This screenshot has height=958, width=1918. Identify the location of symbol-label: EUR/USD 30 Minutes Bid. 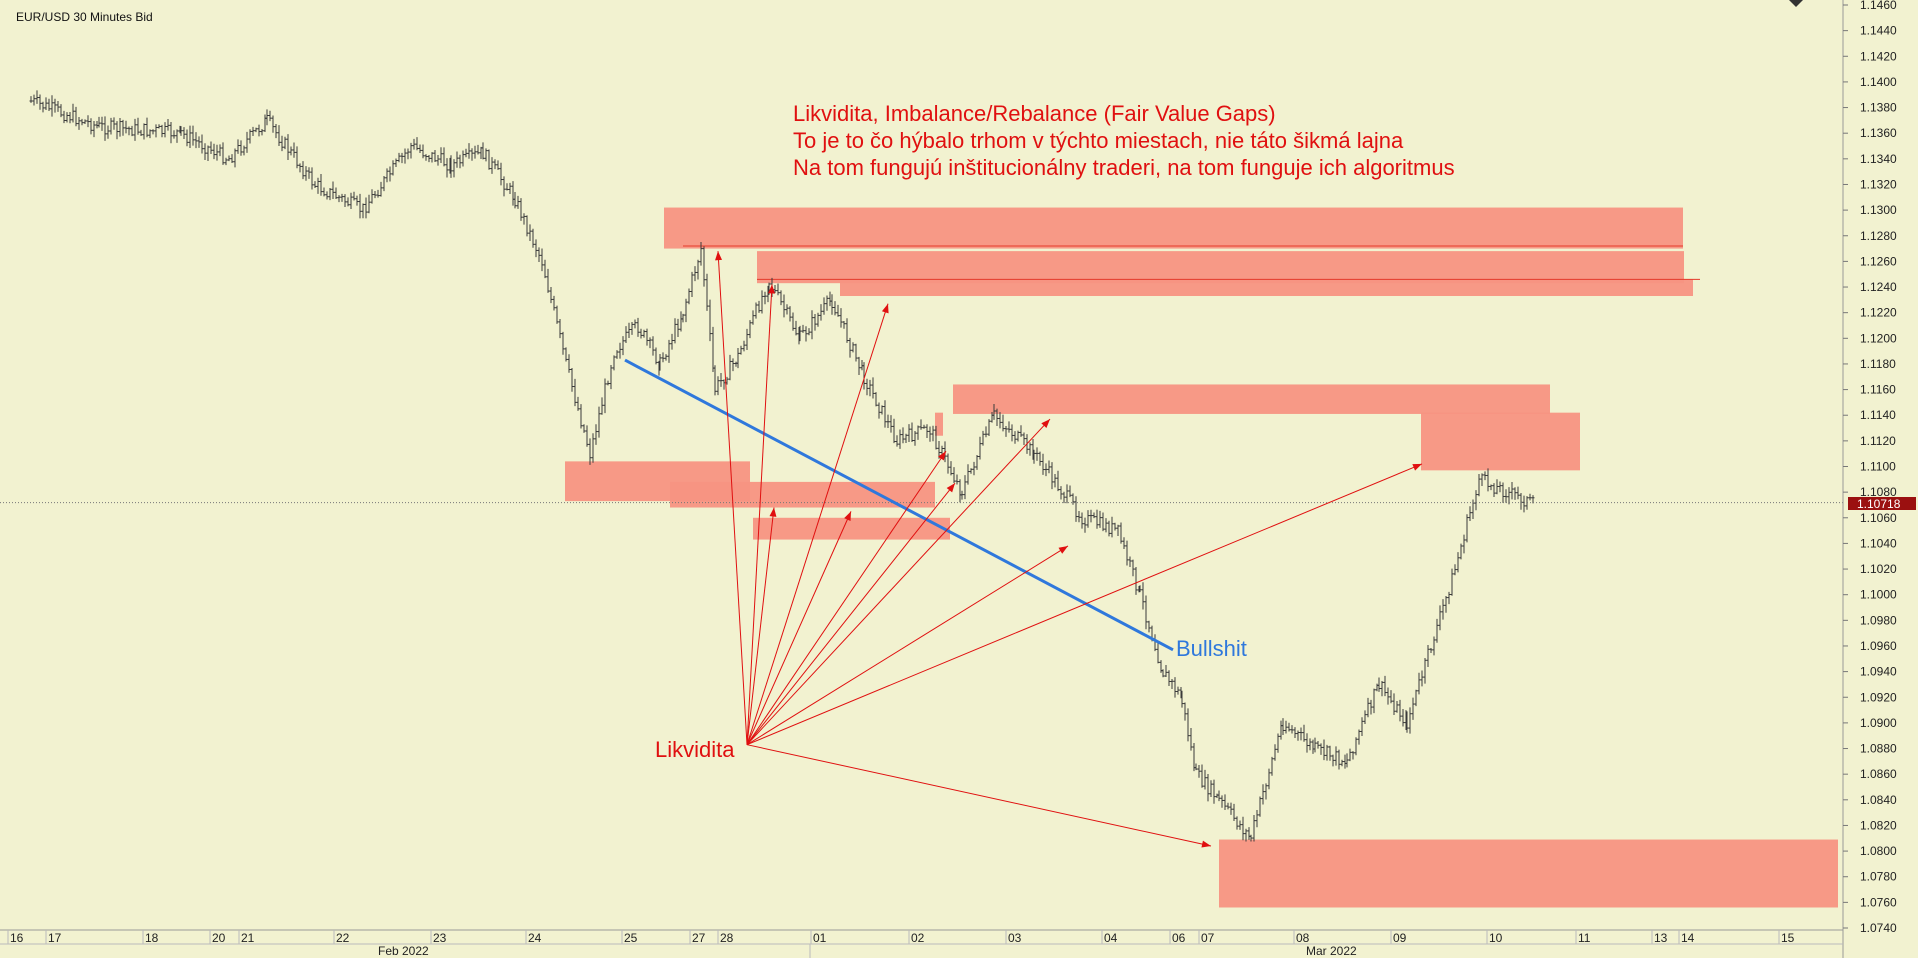
(84, 17).